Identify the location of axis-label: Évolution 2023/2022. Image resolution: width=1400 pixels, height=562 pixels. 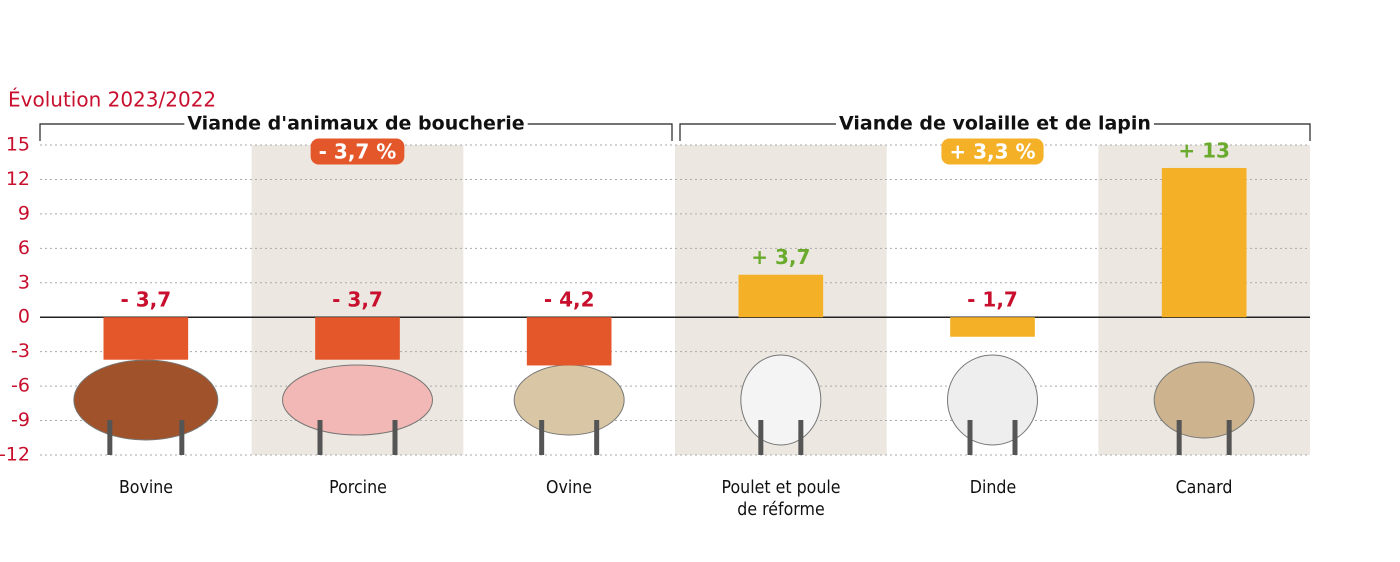
(112, 100).